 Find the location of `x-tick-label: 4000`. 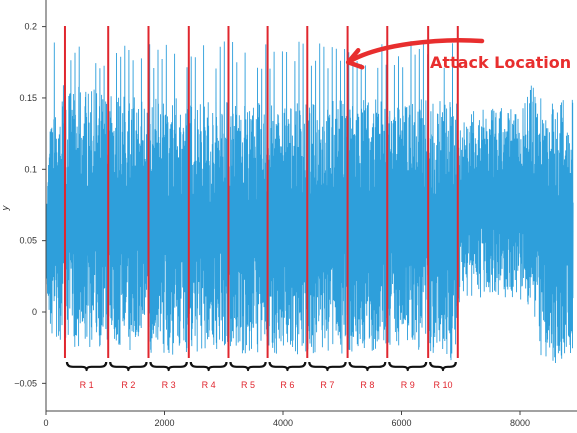

x-tick-label: 4000 is located at coordinates (283, 423).